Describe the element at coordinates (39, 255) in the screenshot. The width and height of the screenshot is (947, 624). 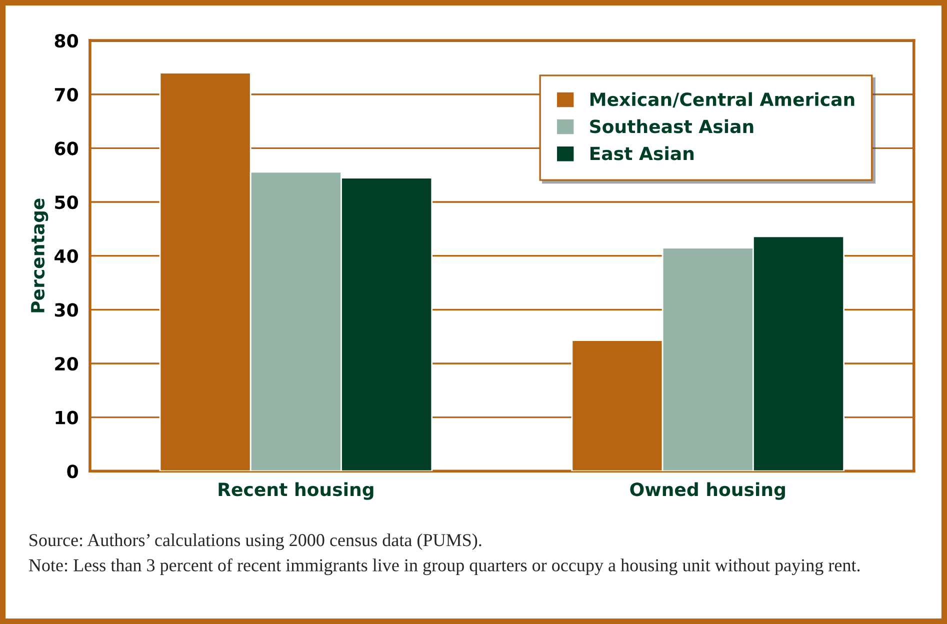
I see `y-axis-title: Percentage` at that location.